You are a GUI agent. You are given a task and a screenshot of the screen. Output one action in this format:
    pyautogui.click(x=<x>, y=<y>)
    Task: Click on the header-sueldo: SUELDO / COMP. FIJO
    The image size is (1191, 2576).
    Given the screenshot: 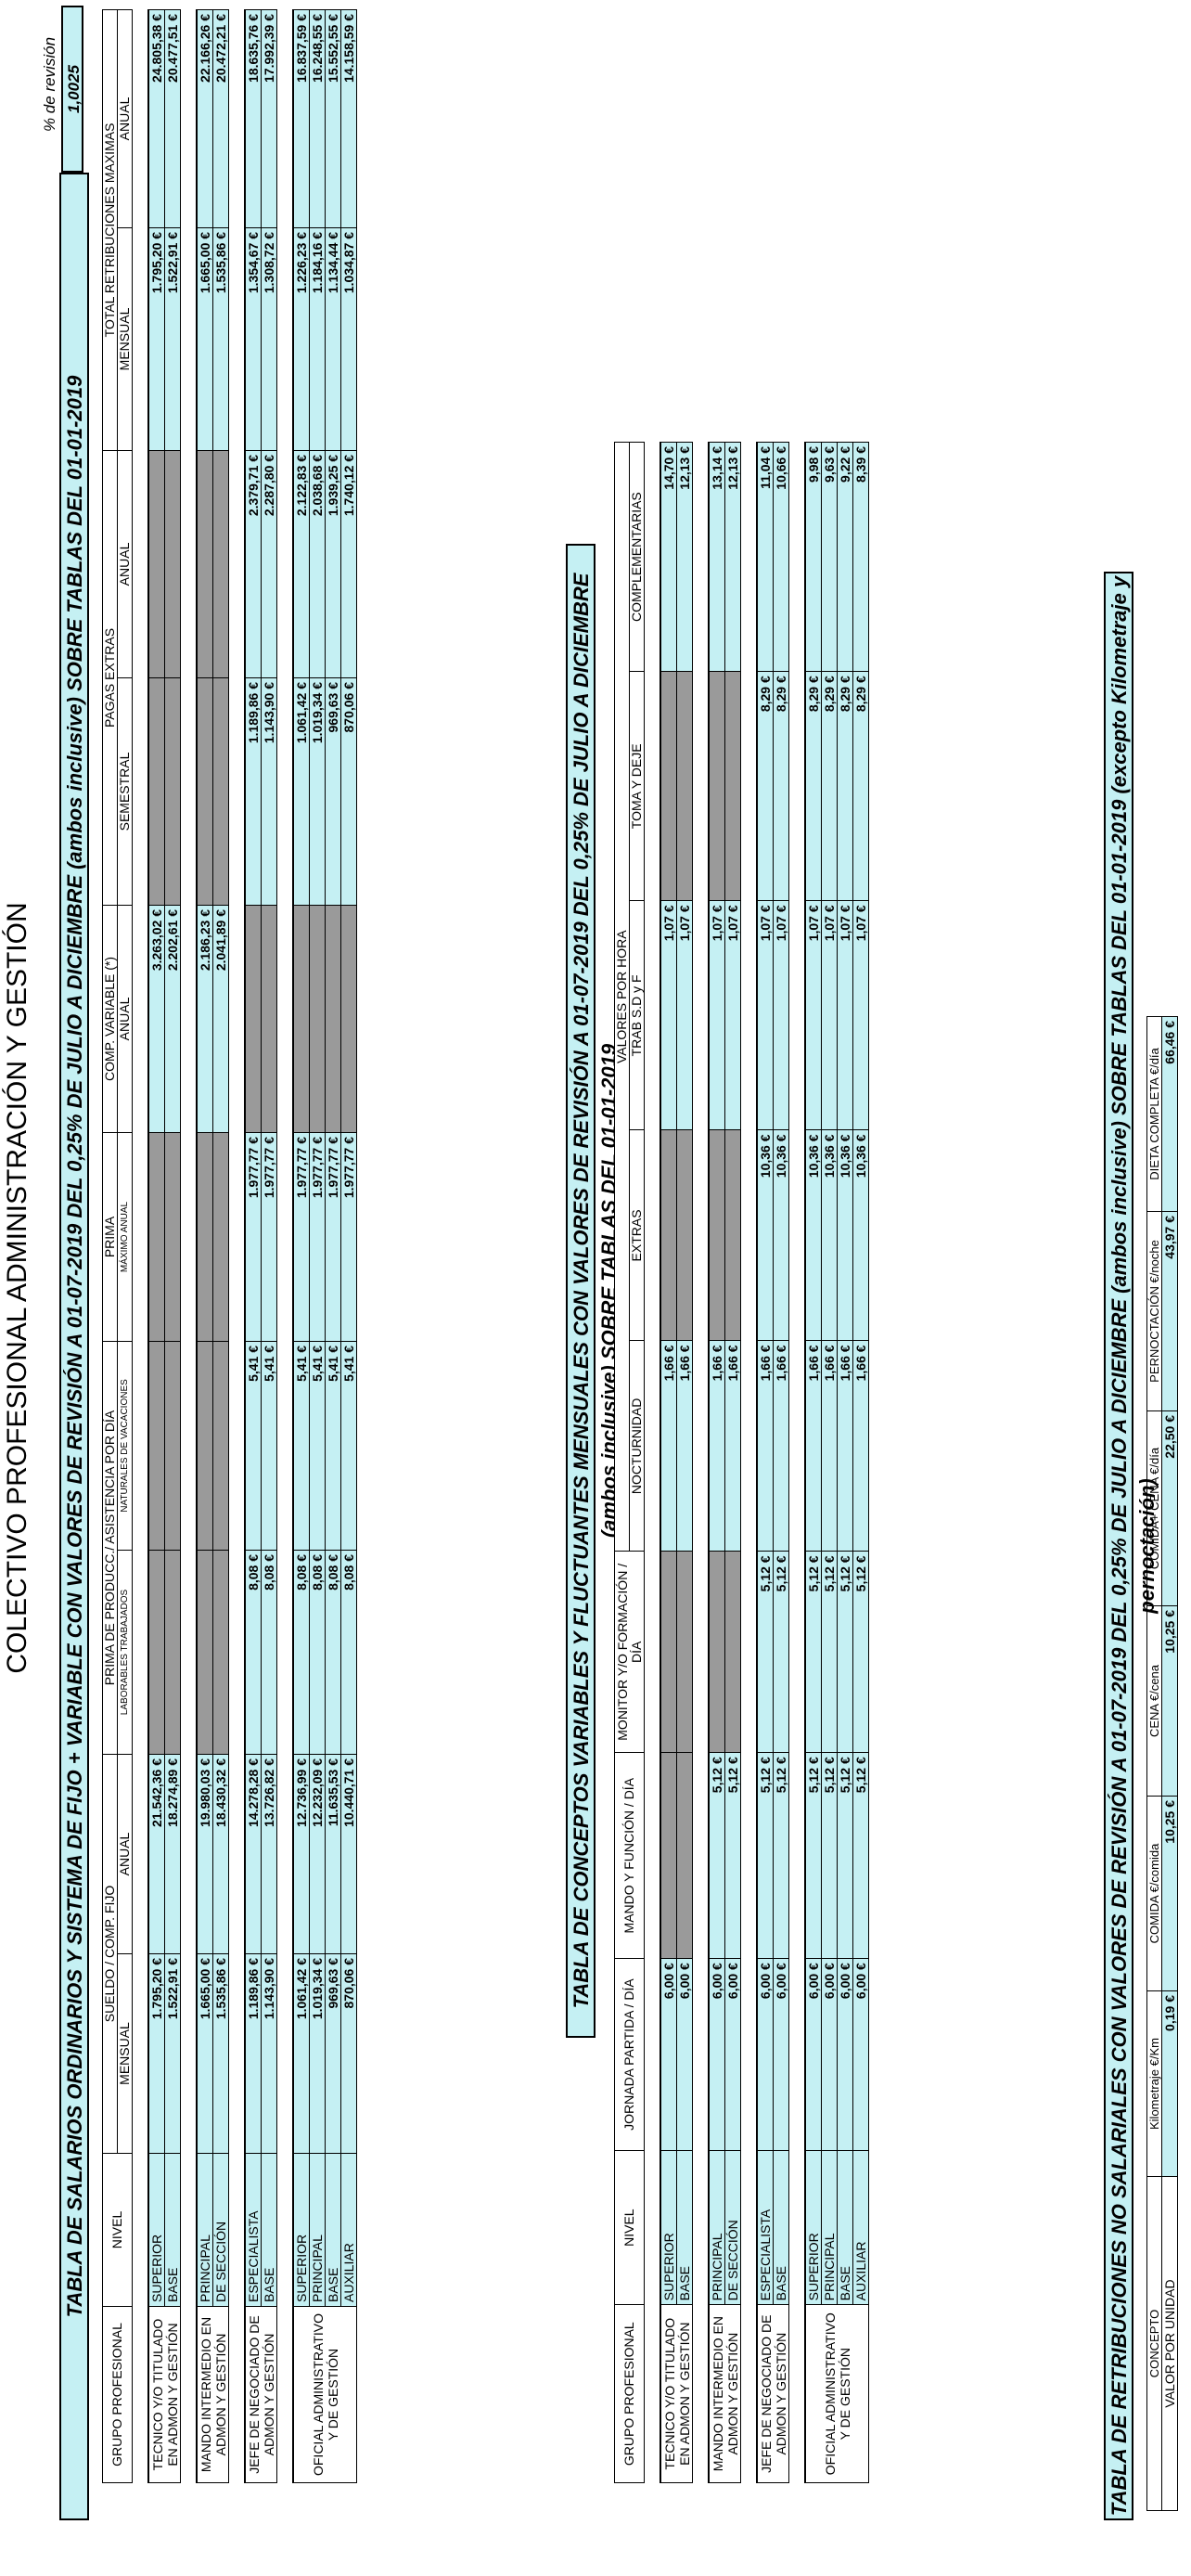 What is the action you would take?
    pyautogui.click(x=110, y=1954)
    